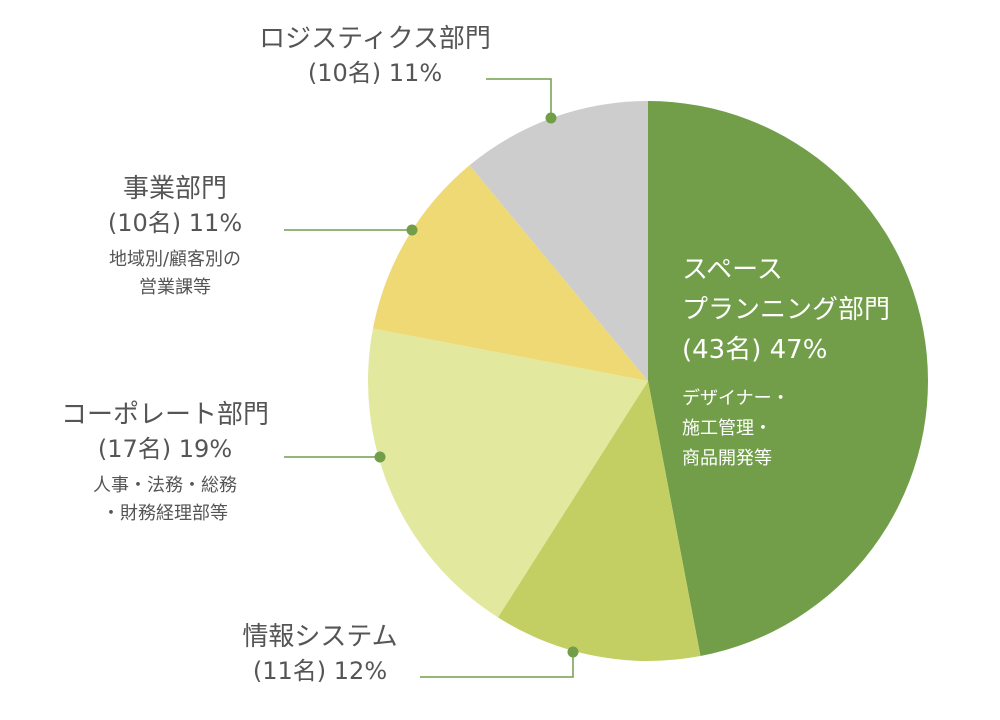 The height and width of the screenshot is (720, 1000). I want to click on leader-business-dot, so click(412, 230).